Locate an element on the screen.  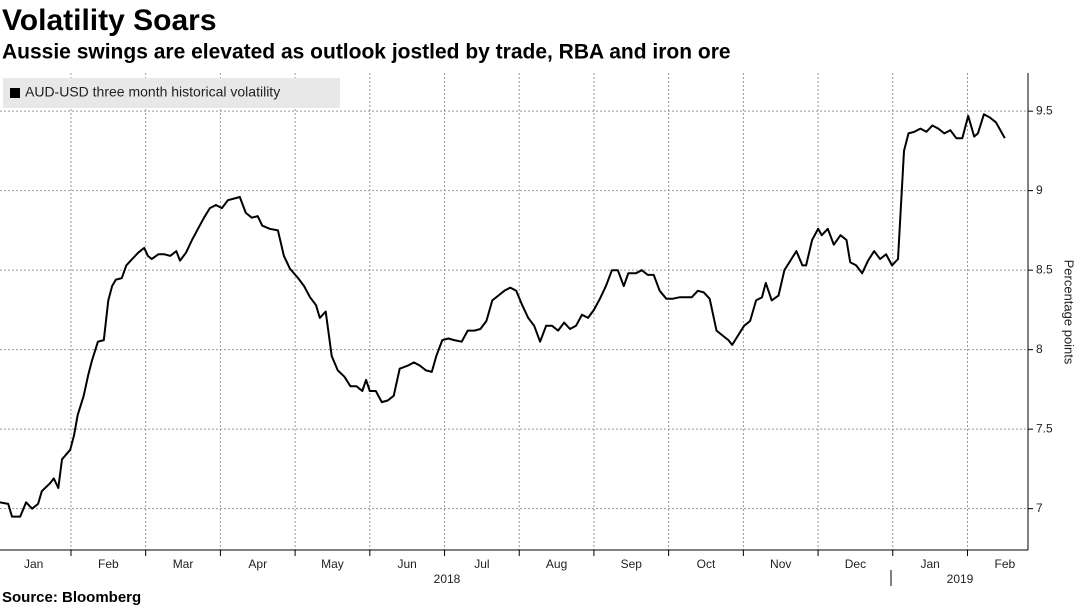
x-tick-label: May is located at coordinates (332, 564).